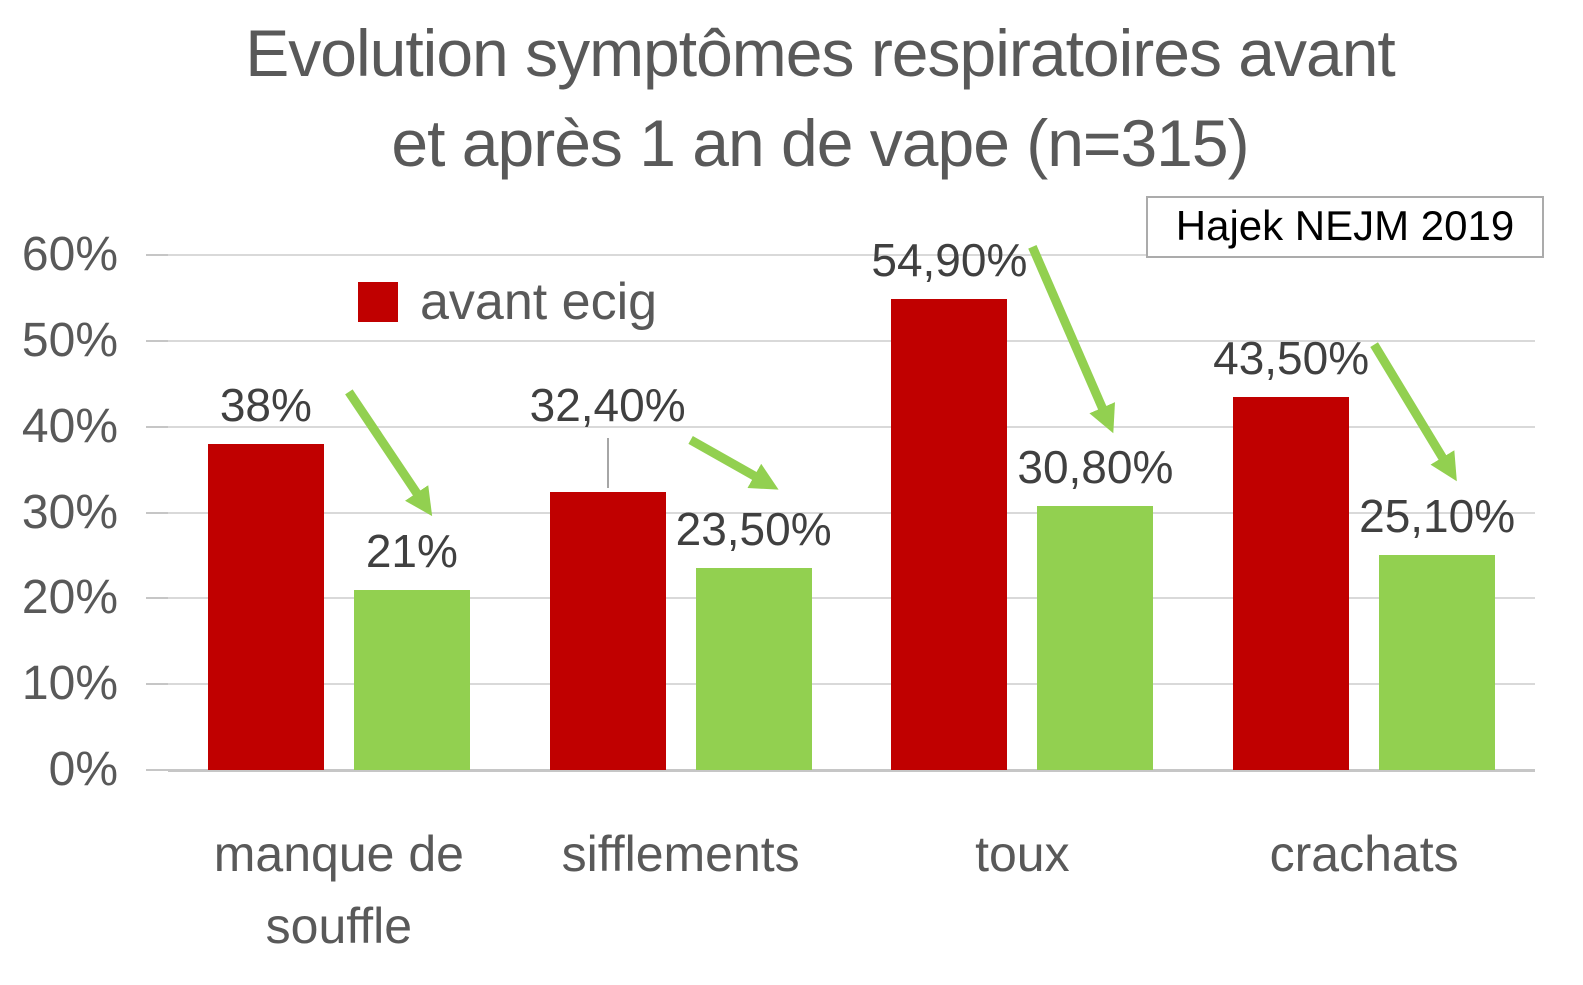 This screenshot has width=1583, height=985. I want to click on y-axis-label-40: 40%, so click(69, 426).